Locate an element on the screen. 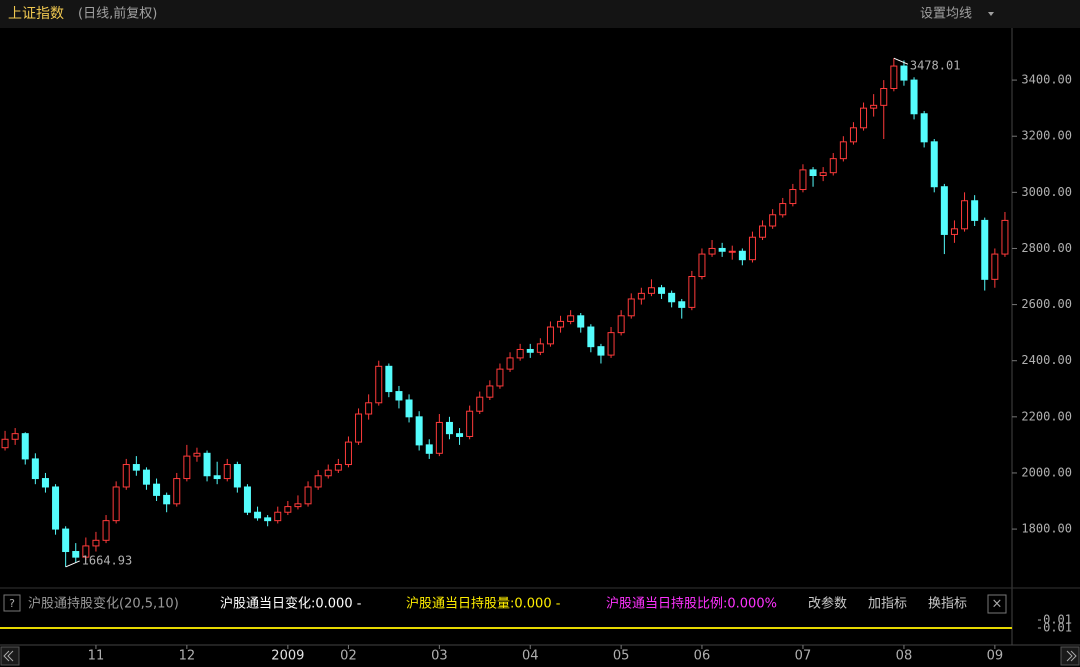 This screenshot has height=667, width=1080. chart-title: 上证指数 is located at coordinates (36, 14).